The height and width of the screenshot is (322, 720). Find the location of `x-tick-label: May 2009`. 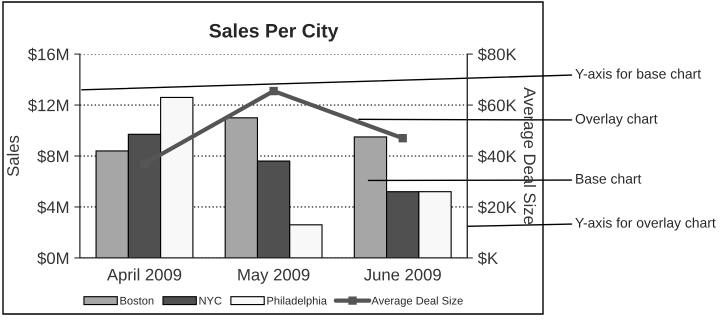

x-tick-label: May 2009 is located at coordinates (274, 276).